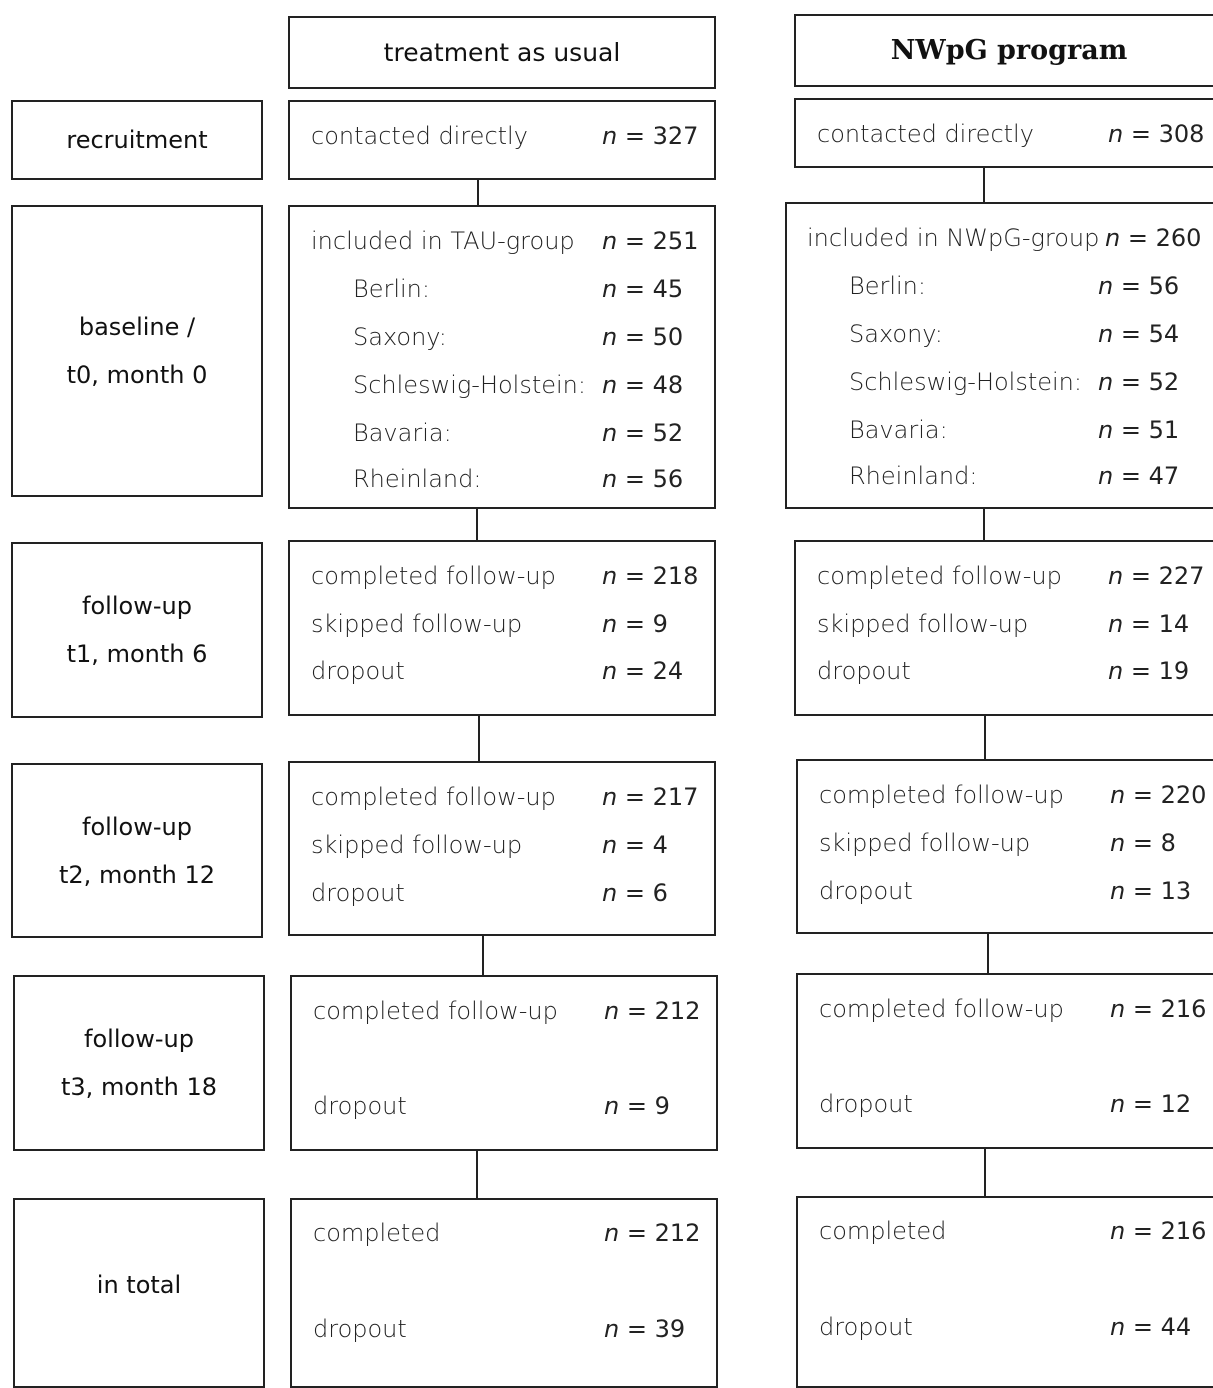 Image resolution: width=1213 pixels, height=1388 pixels. I want to click on tau-baseline-n-3: n = 48, so click(643, 385).